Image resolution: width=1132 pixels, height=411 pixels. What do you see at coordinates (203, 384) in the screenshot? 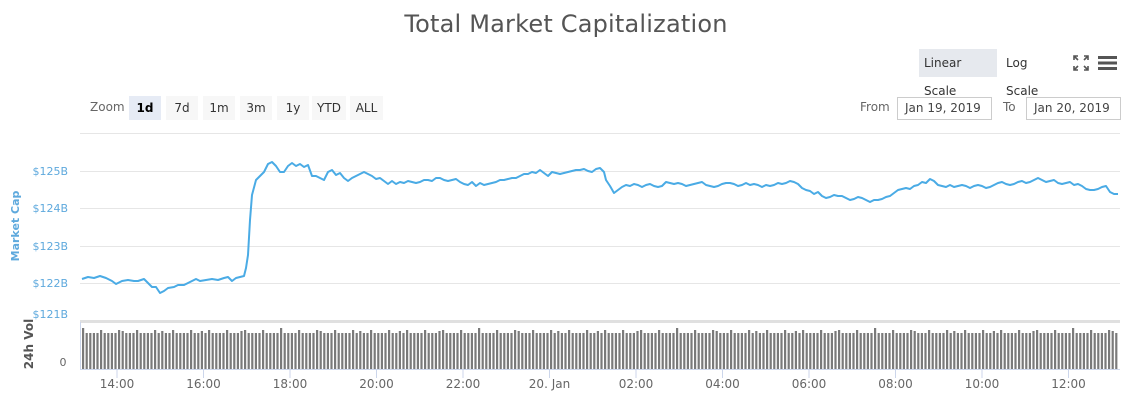
I see `svg-text: 16:00` at bounding box center [203, 384].